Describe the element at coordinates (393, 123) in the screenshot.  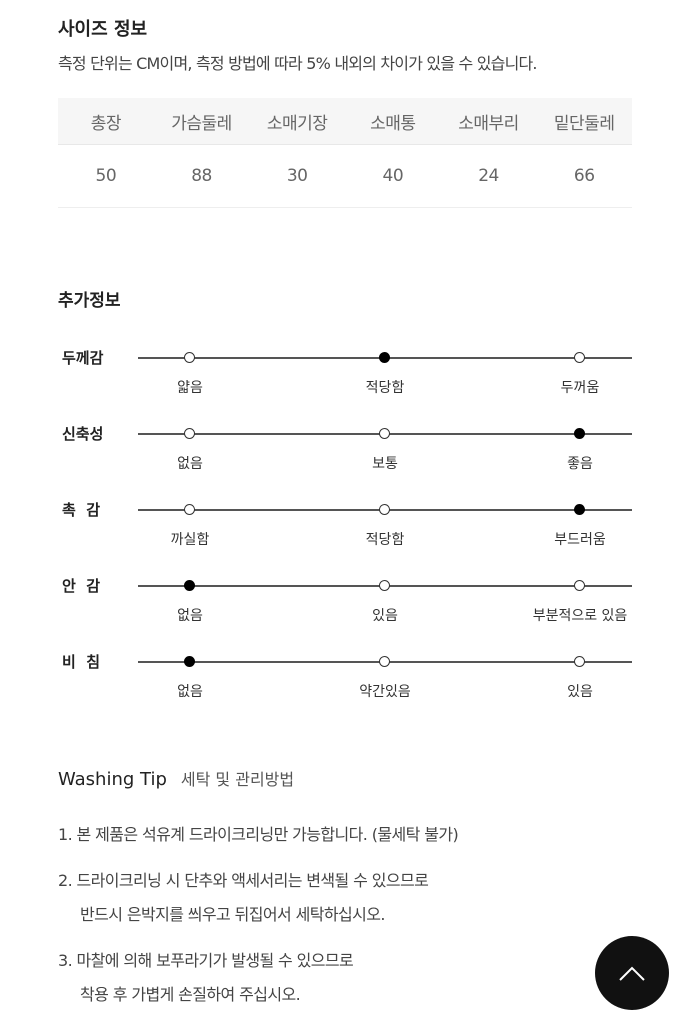
I see `size-header-cell: 소매통` at that location.